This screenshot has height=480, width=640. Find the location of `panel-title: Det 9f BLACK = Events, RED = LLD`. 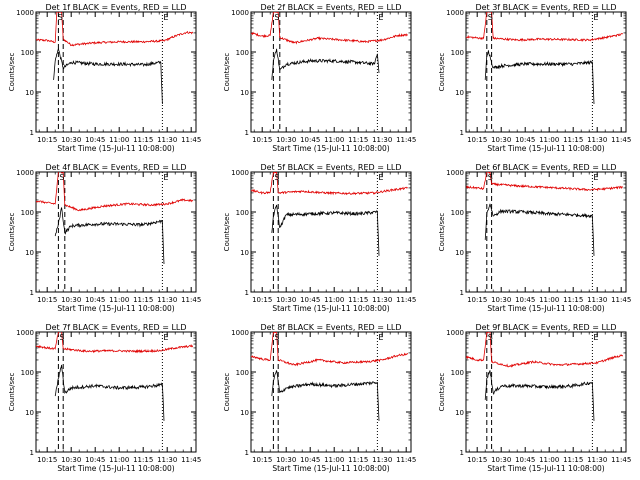

panel-title: Det 9f BLACK = Events, RED = LLD is located at coordinates (545, 327).